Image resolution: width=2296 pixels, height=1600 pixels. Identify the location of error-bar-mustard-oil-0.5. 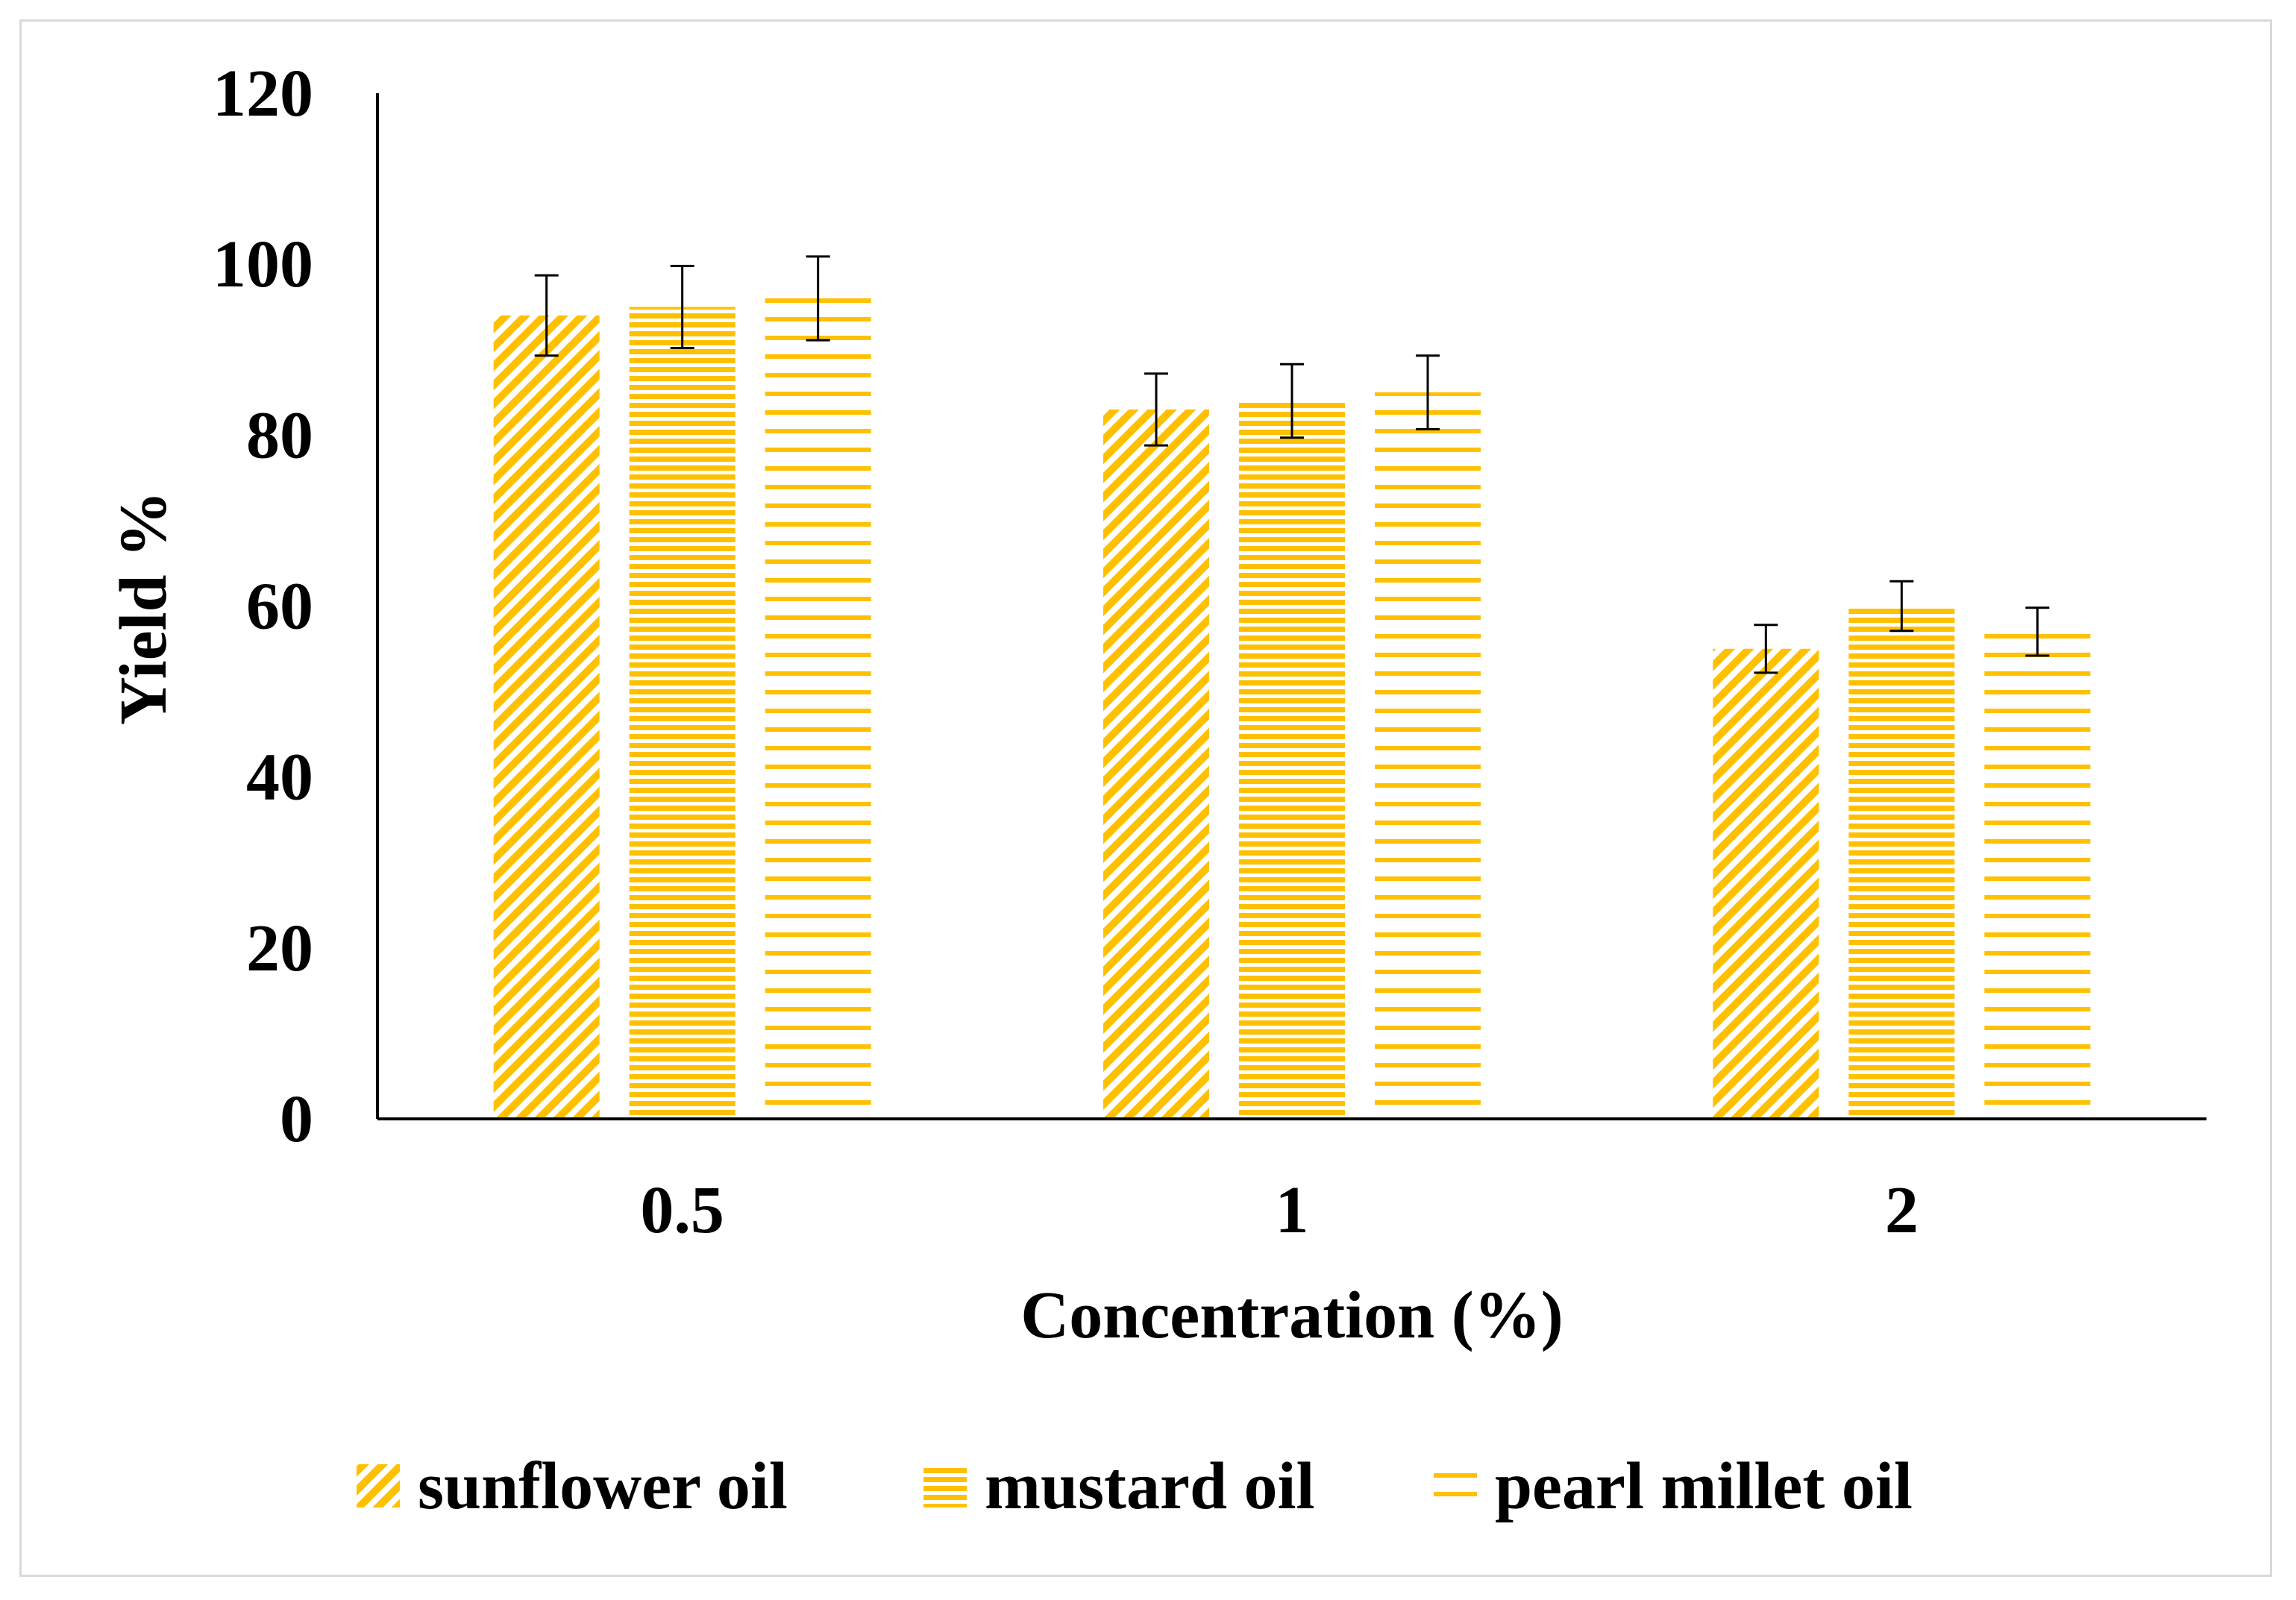
(682, 307).